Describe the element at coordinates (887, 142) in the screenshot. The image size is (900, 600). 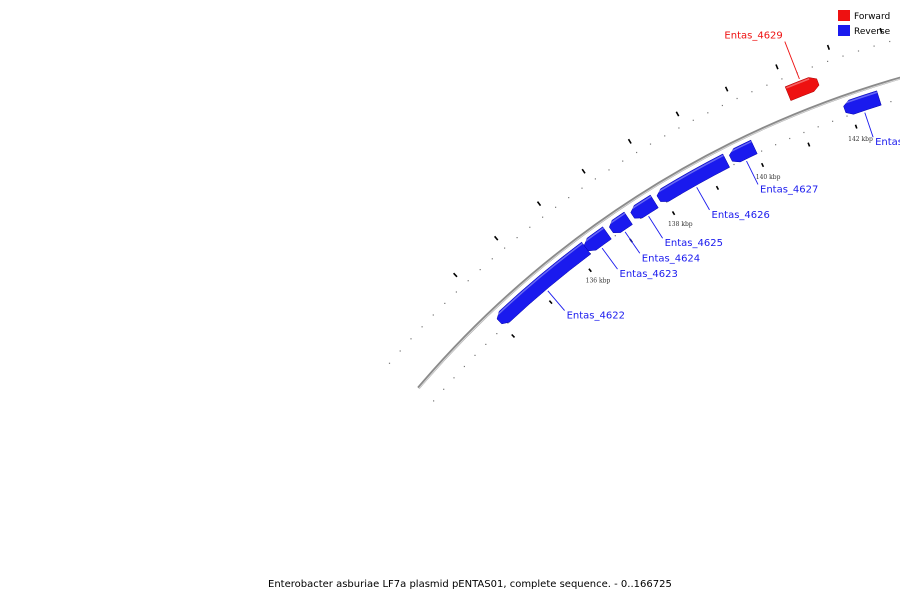
I see `gene-label: Entas_4630` at that location.